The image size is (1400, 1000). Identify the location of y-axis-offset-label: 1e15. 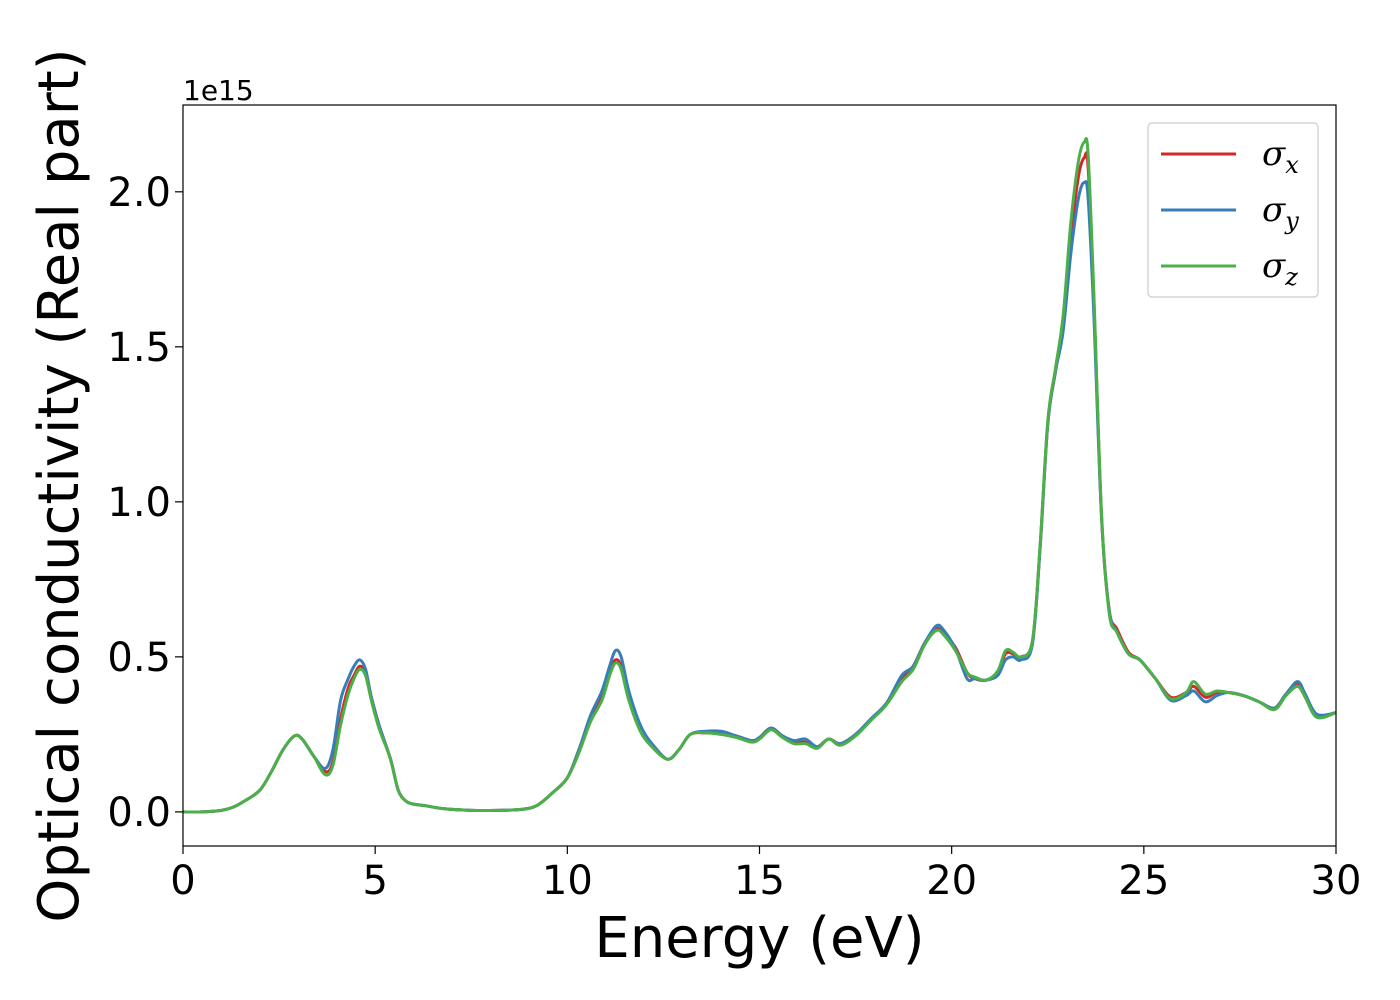
(218, 90).